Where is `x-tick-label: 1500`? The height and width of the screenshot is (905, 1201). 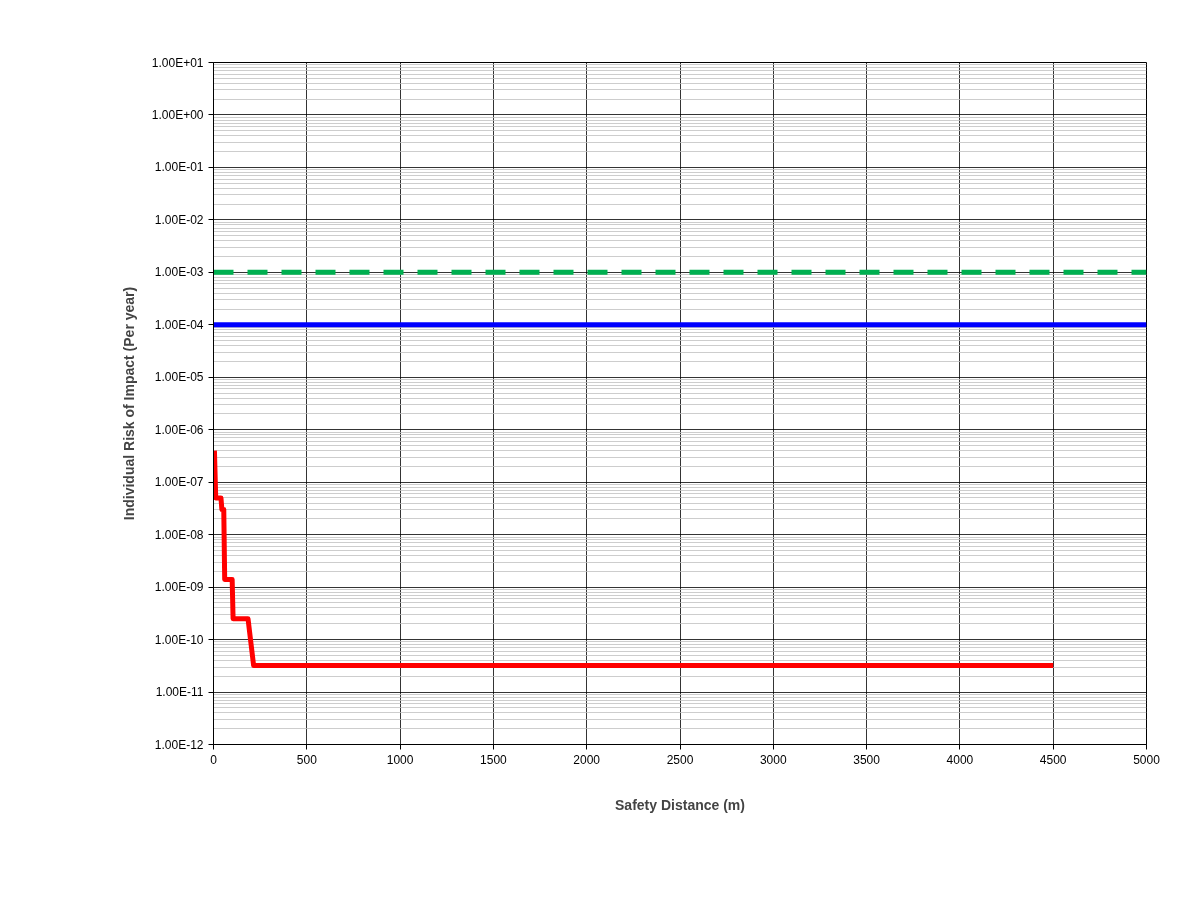 x-tick-label: 1500 is located at coordinates (494, 759).